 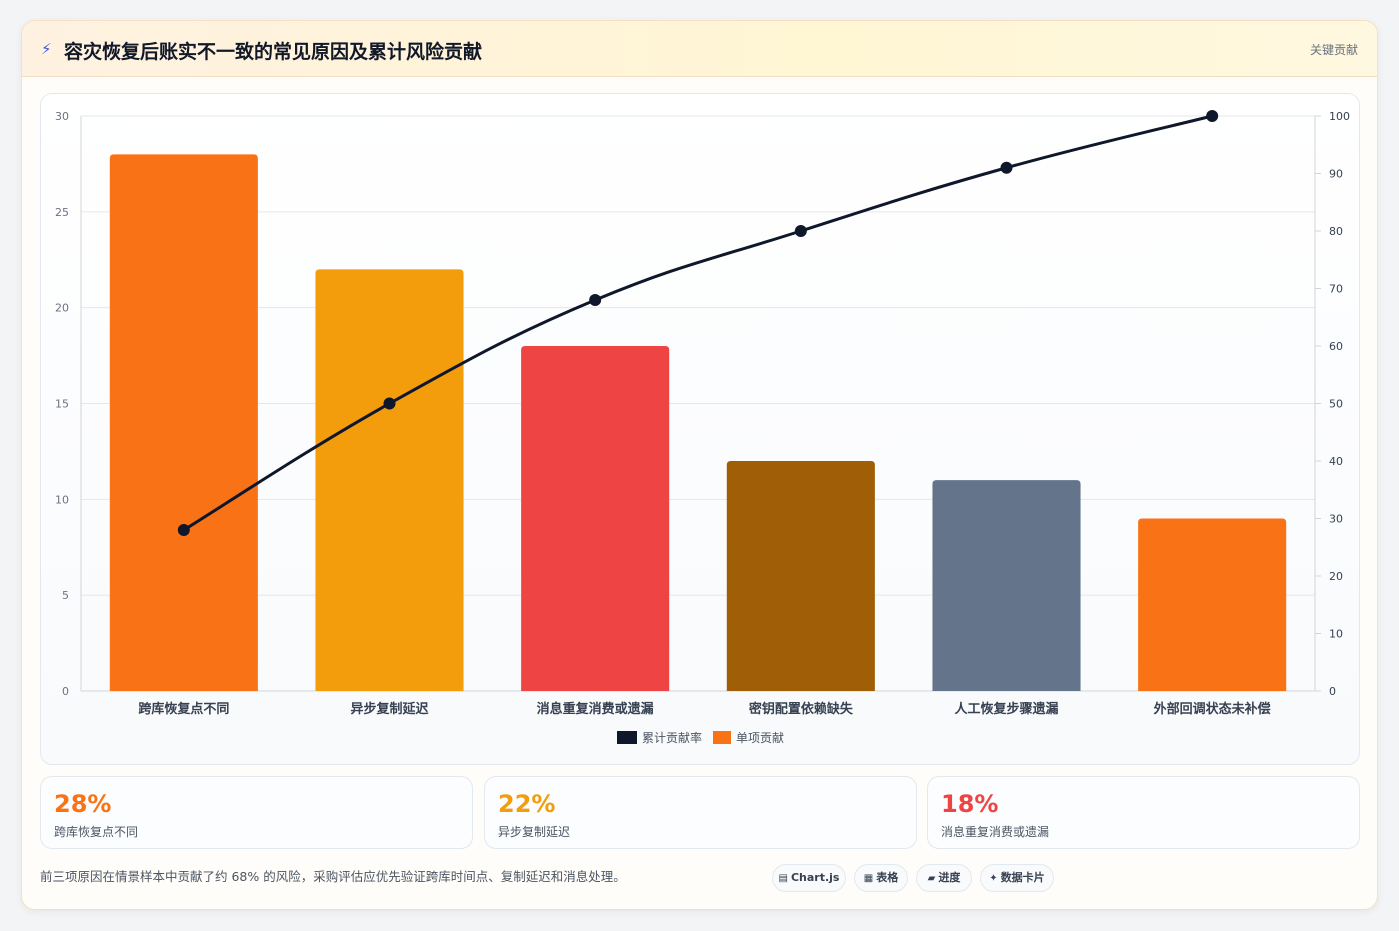 I want to click on right-tick-label: 100, so click(x=1339, y=116).